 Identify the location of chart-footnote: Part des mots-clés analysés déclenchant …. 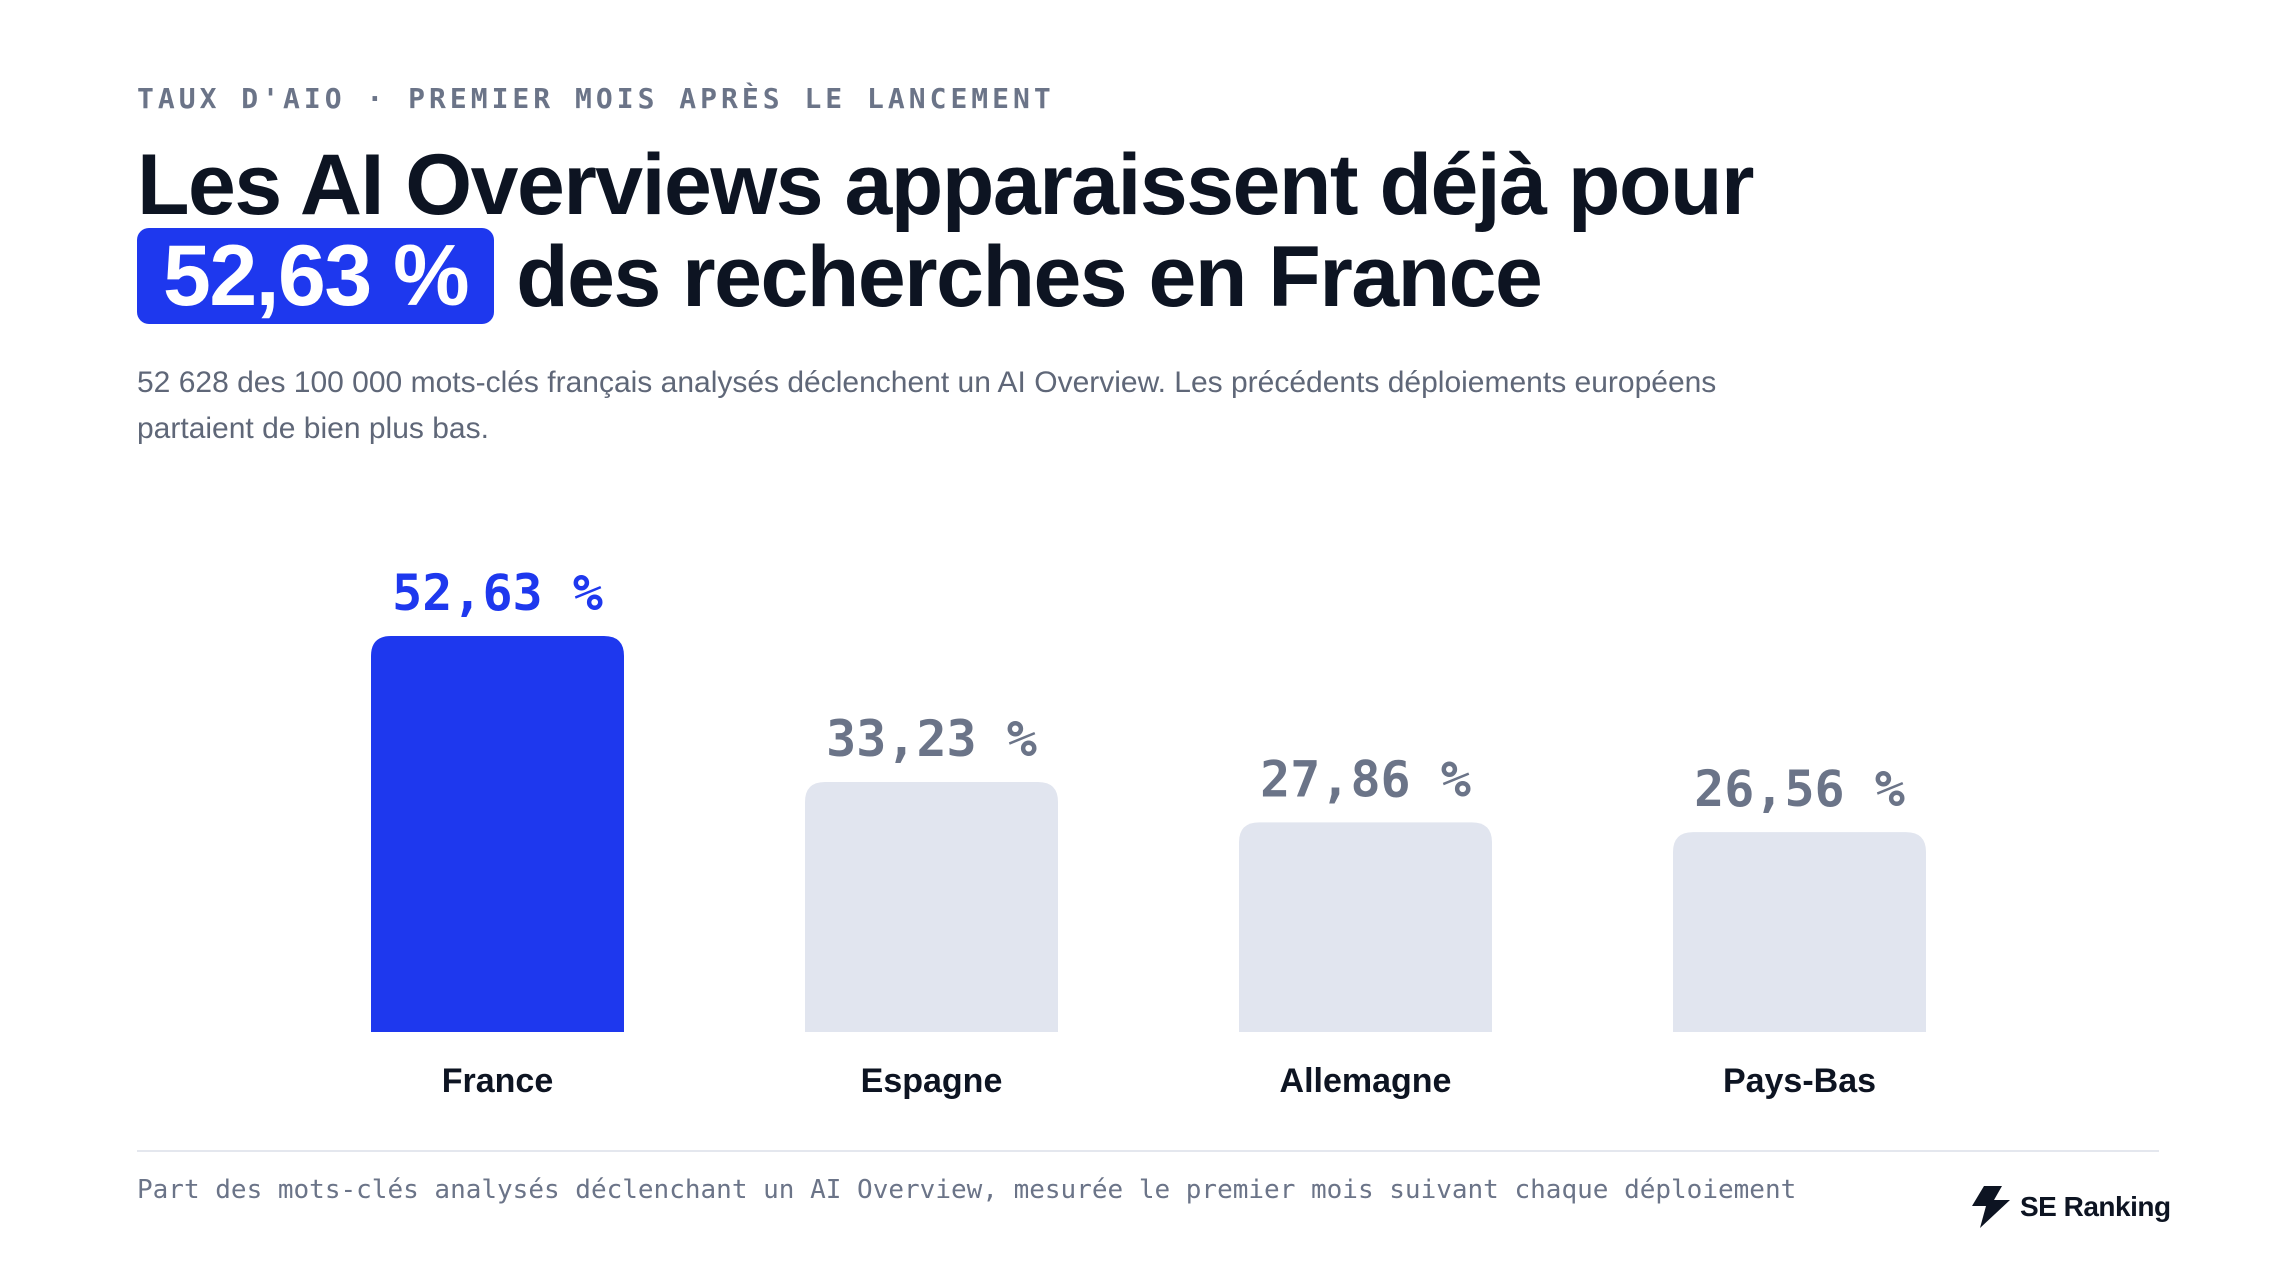
(967, 1190).